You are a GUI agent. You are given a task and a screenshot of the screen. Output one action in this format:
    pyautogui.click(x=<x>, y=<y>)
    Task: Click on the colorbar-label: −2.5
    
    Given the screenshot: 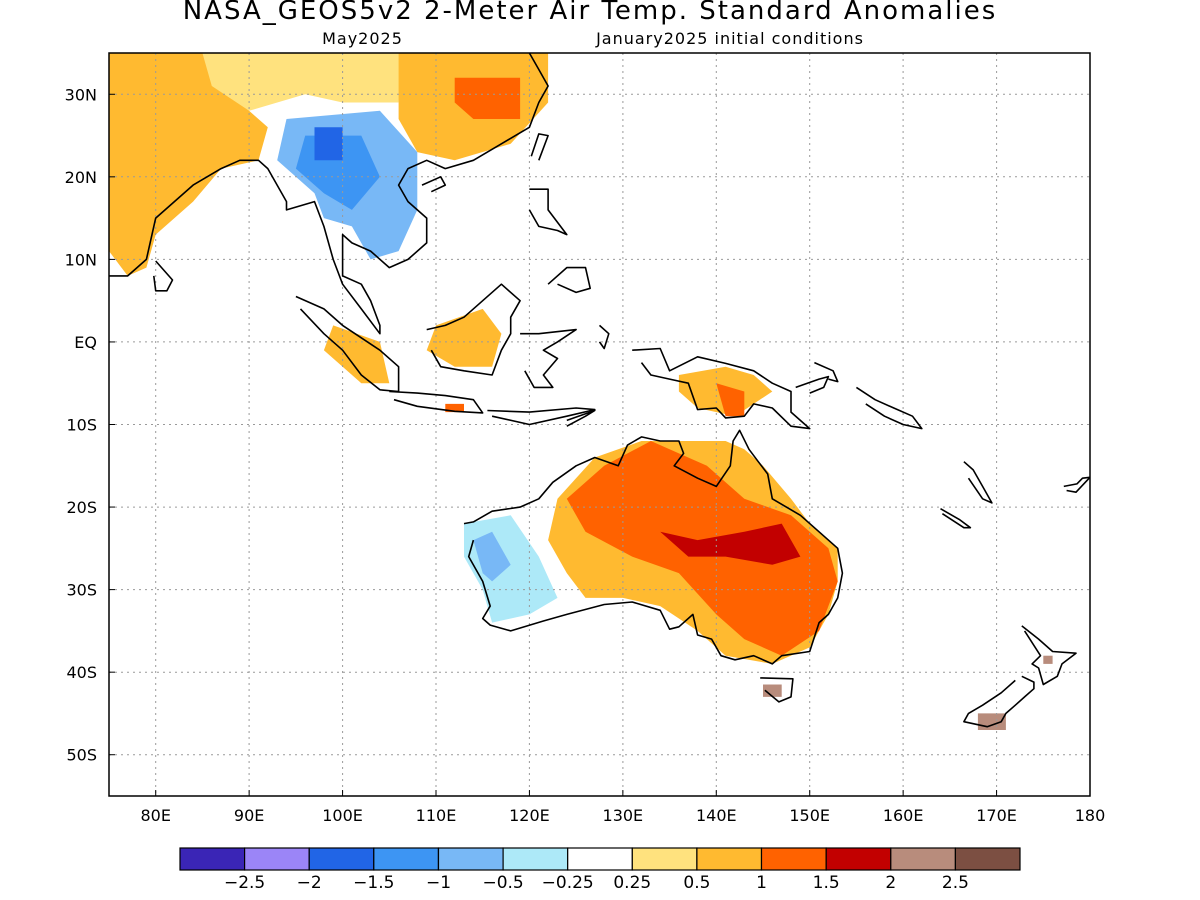 What is the action you would take?
    pyautogui.click(x=244, y=883)
    